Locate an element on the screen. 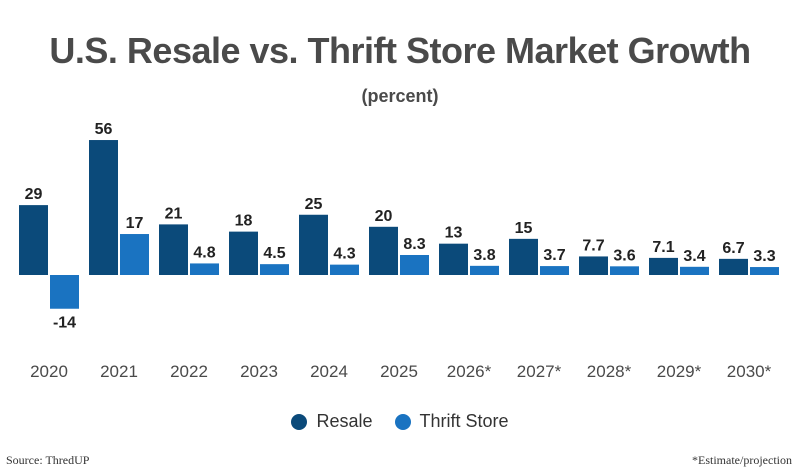  bar-thrift-store-2029 is located at coordinates (694, 270).